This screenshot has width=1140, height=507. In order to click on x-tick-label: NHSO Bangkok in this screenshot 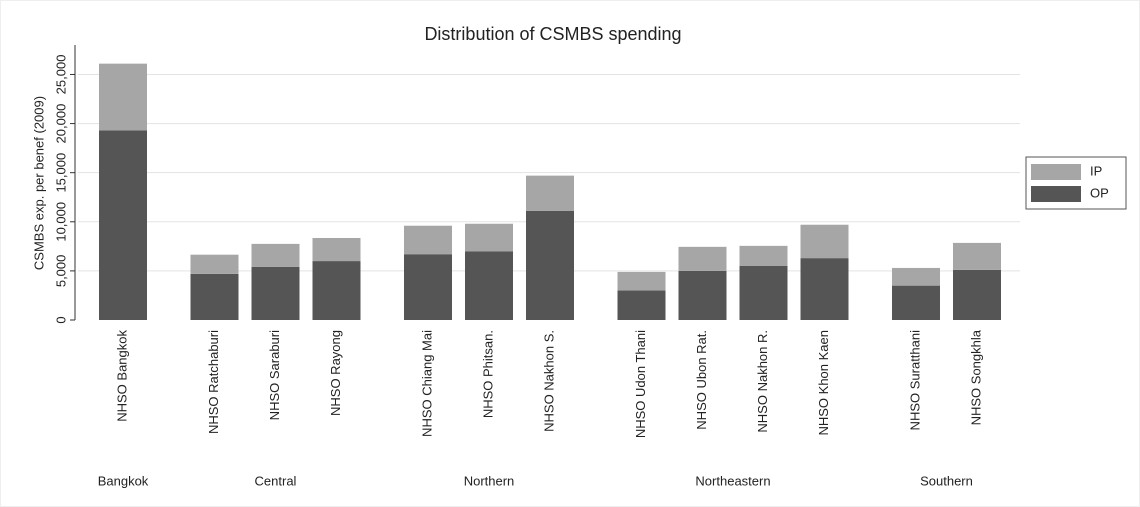, I will do `click(121, 376)`.